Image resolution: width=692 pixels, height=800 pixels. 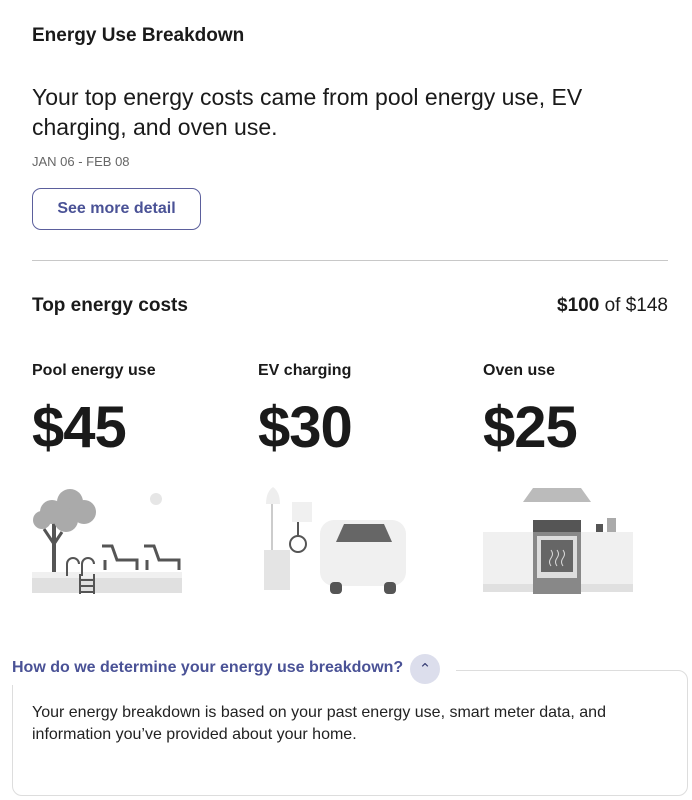 What do you see at coordinates (519, 370) in the screenshot?
I see `cost-label: Oven use` at bounding box center [519, 370].